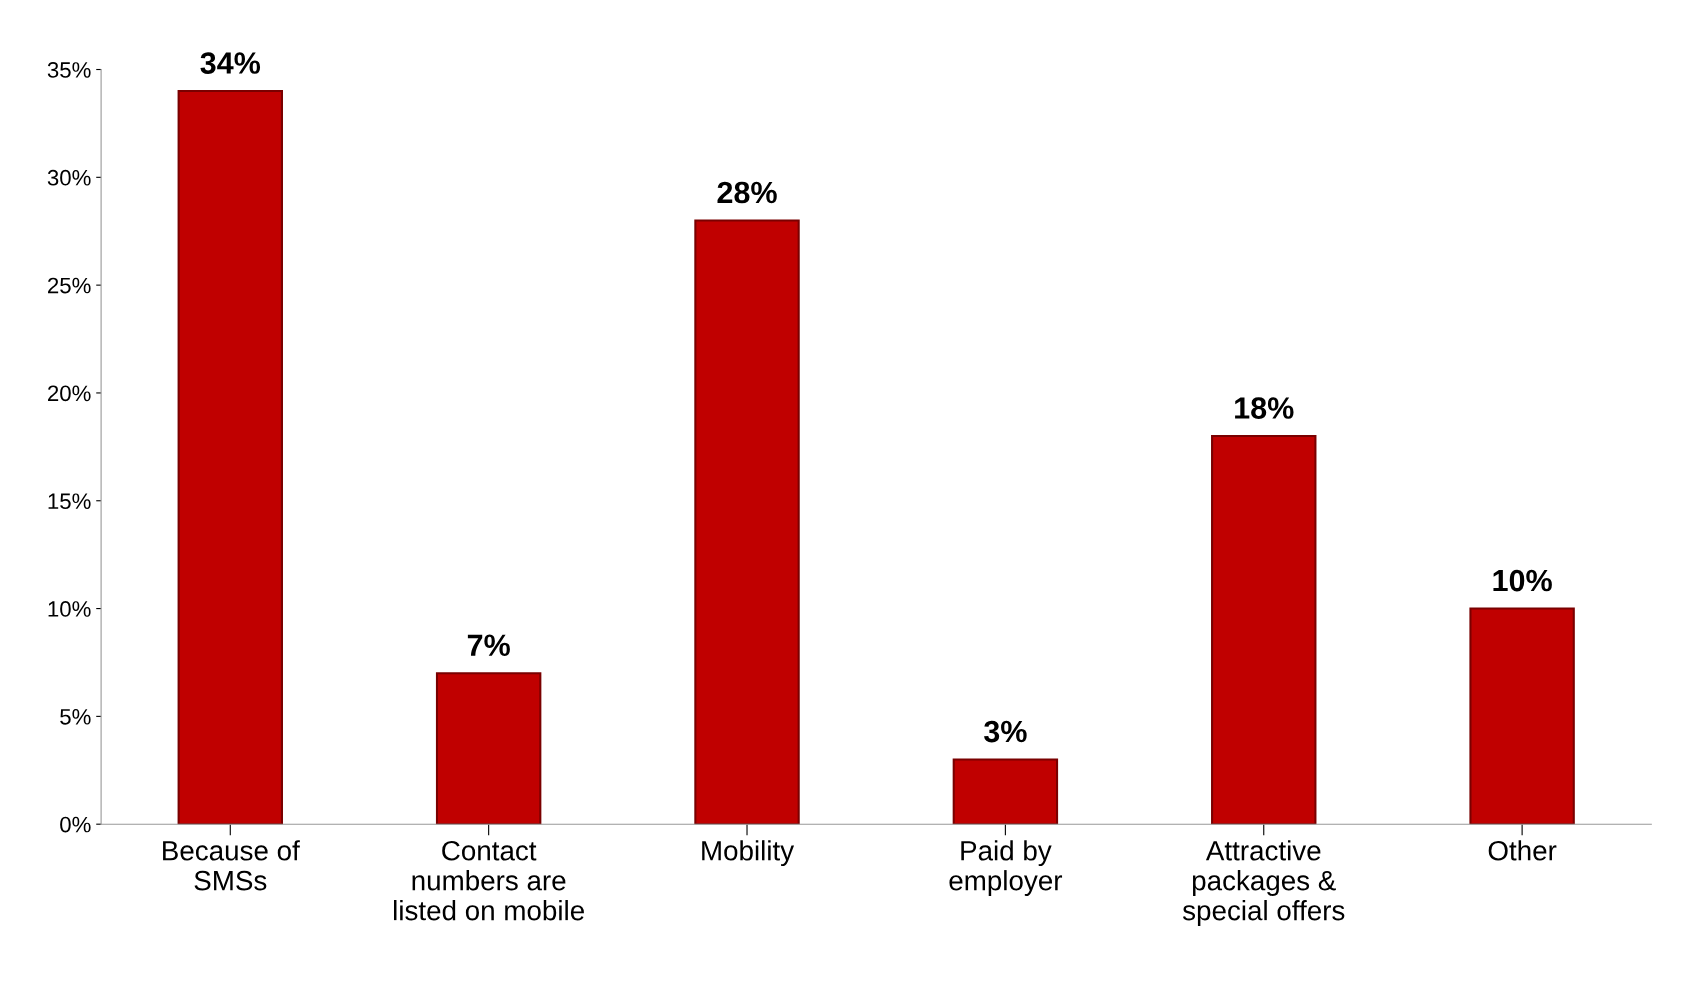 Image resolution: width=1685 pixels, height=993 pixels. Describe the element at coordinates (1264, 408) in the screenshot. I see `data-label: 18%` at that location.